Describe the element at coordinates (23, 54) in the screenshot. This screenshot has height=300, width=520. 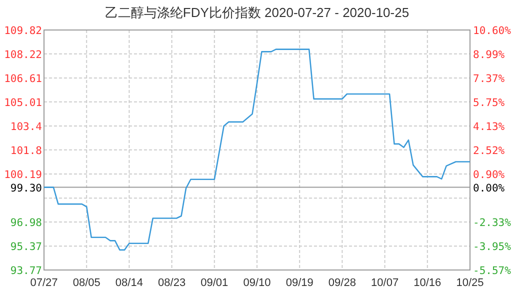
I see `y-tick-label: 108.22` at that location.